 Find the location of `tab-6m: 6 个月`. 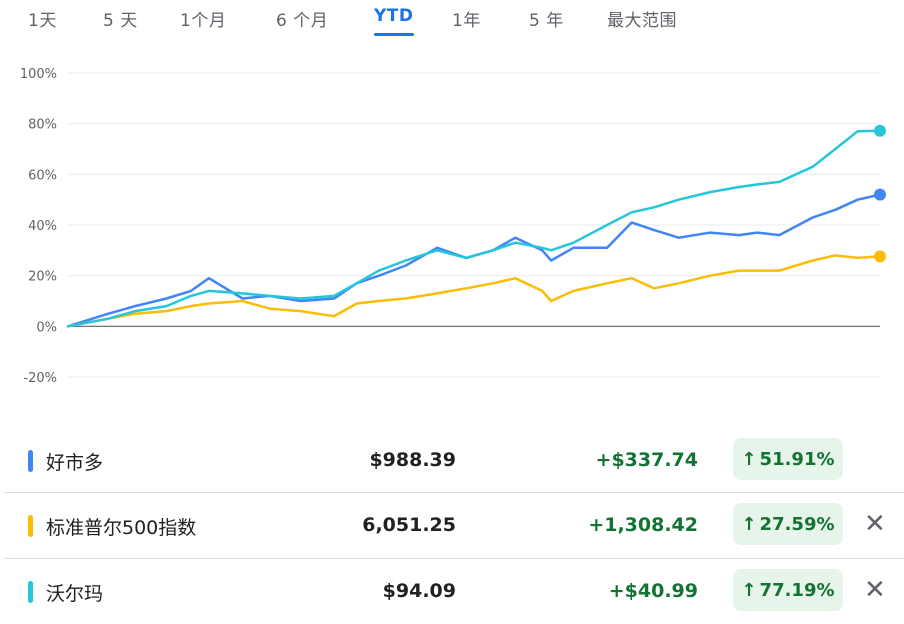

tab-6m: 6 个月 is located at coordinates (302, 18).